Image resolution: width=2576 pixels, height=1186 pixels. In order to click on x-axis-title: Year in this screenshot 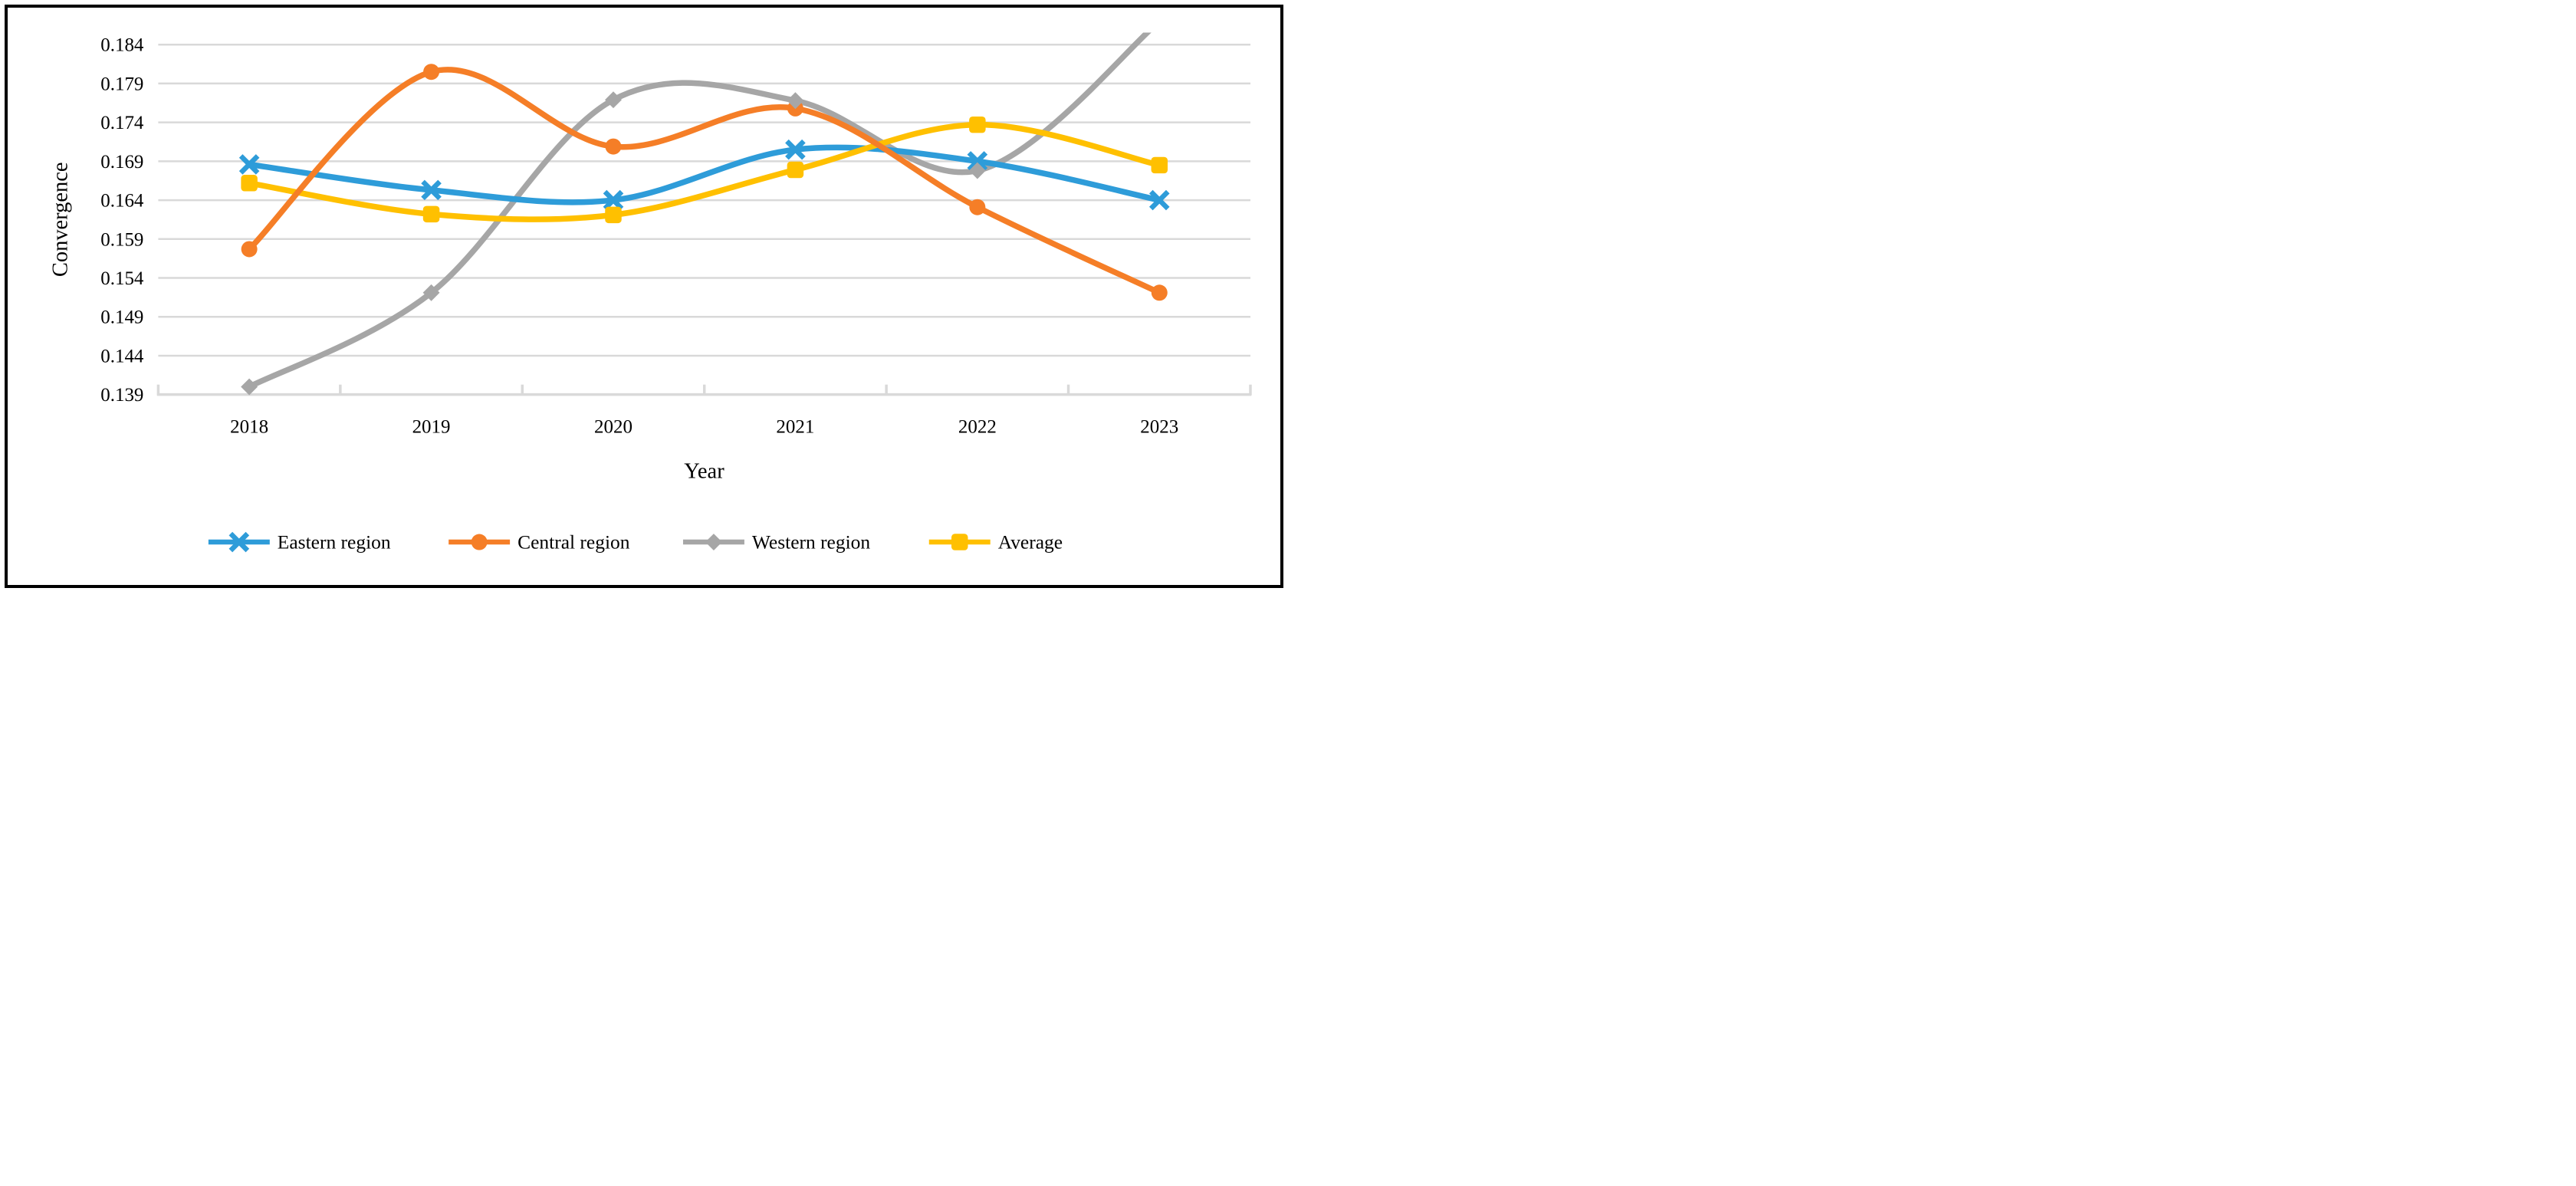, I will do `click(704, 472)`.